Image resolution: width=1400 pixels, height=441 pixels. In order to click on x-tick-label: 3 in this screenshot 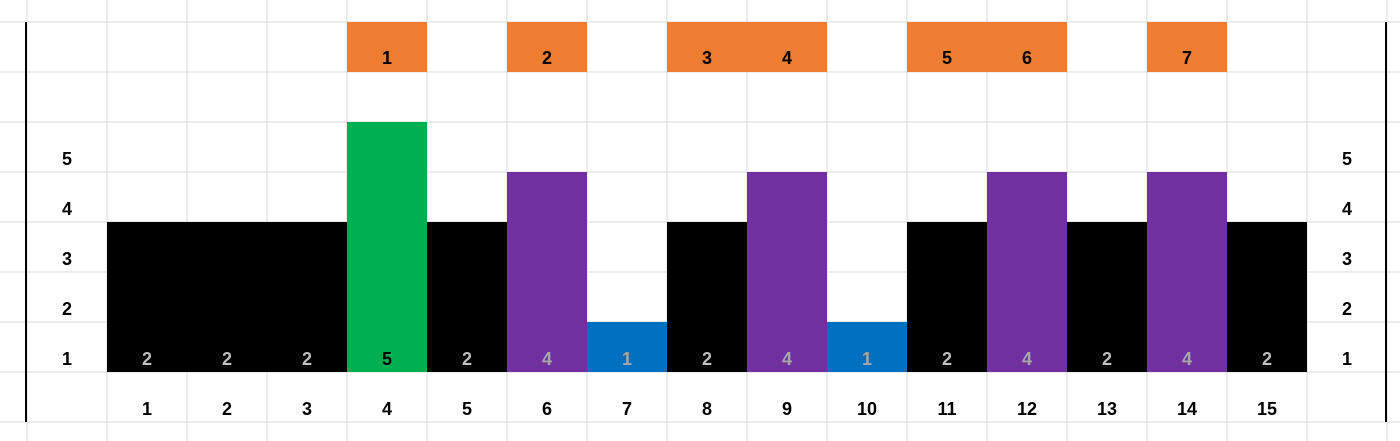, I will do `click(307, 409)`.